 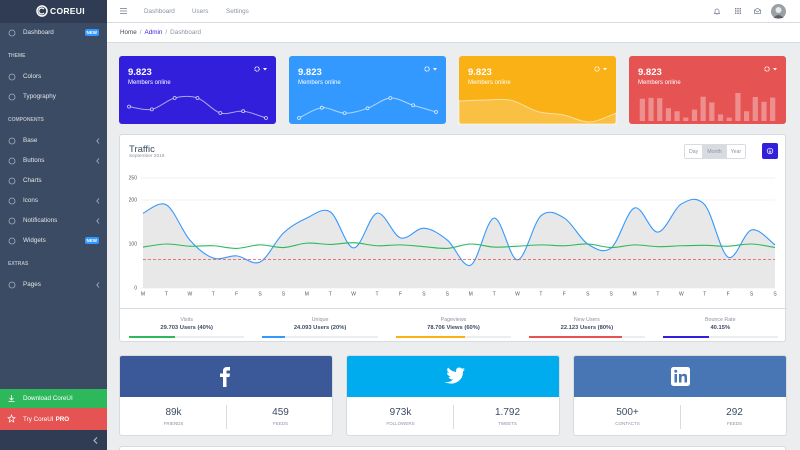 What do you see at coordinates (53, 141) in the screenshot?
I see `nav-item: Base` at bounding box center [53, 141].